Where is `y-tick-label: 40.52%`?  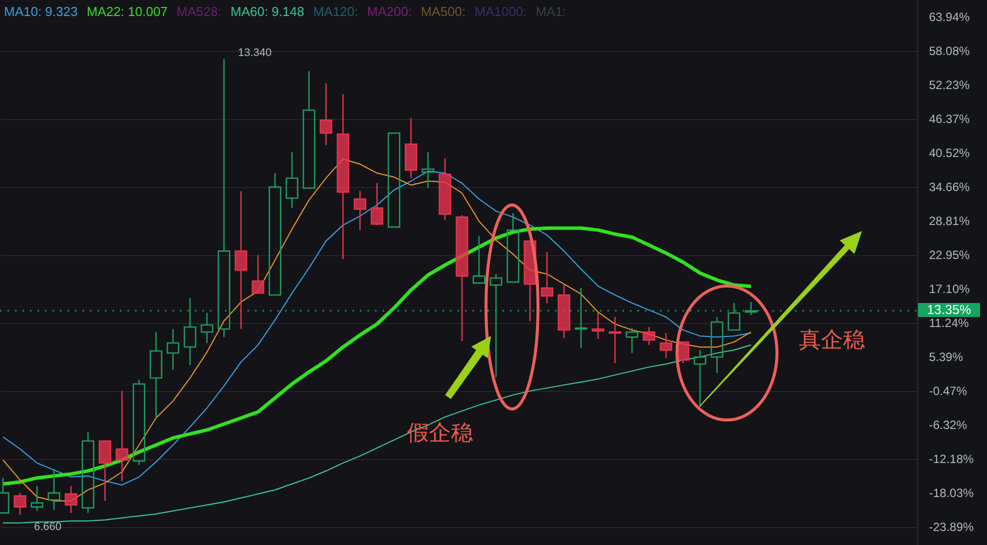
y-tick-label: 40.52% is located at coordinates (949, 153).